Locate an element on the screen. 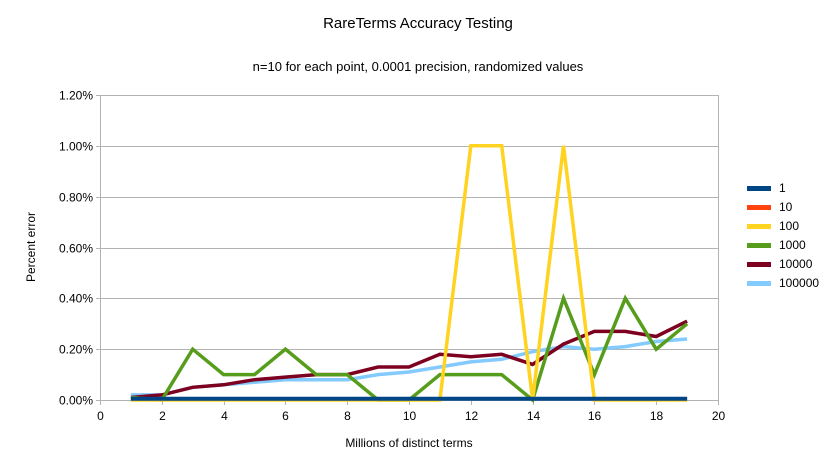  legend-label: 1 is located at coordinates (782, 188).